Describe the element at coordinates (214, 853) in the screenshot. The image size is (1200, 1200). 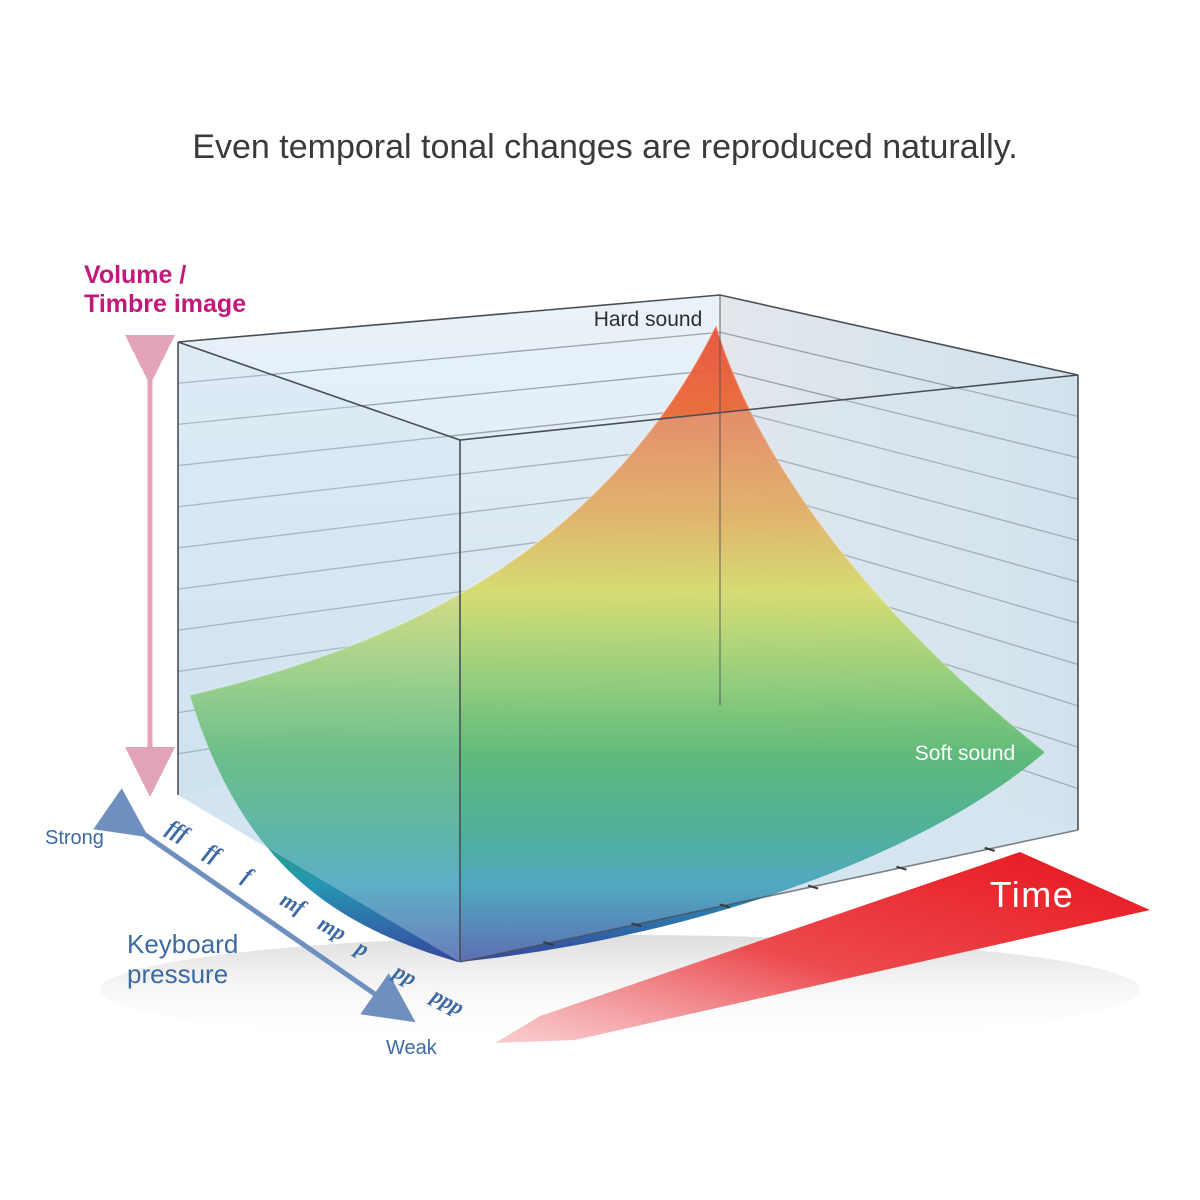
I see `dynamic-marking-ff: ff` at that location.